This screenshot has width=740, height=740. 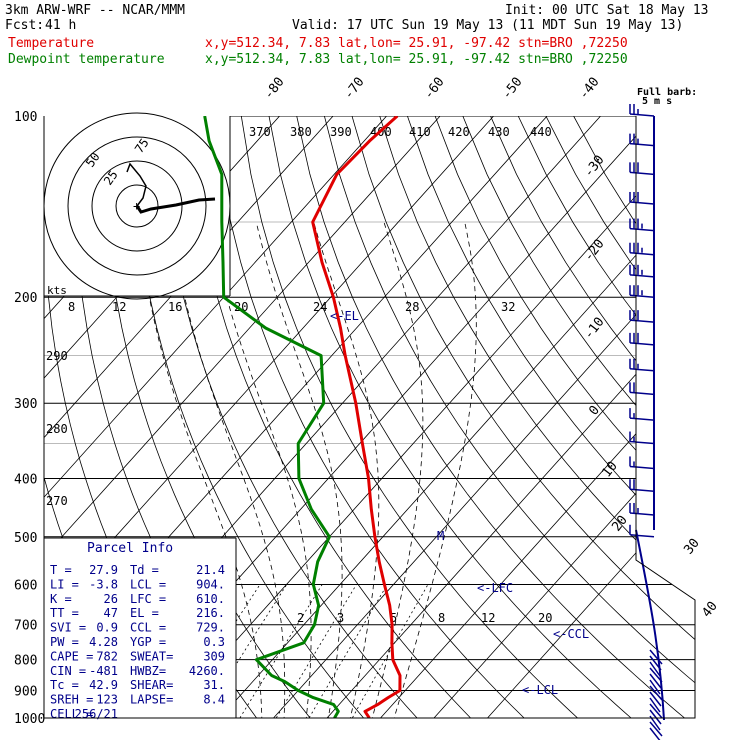 I want to click on parcel-info-cell: CAPE =, so click(x=71, y=656).